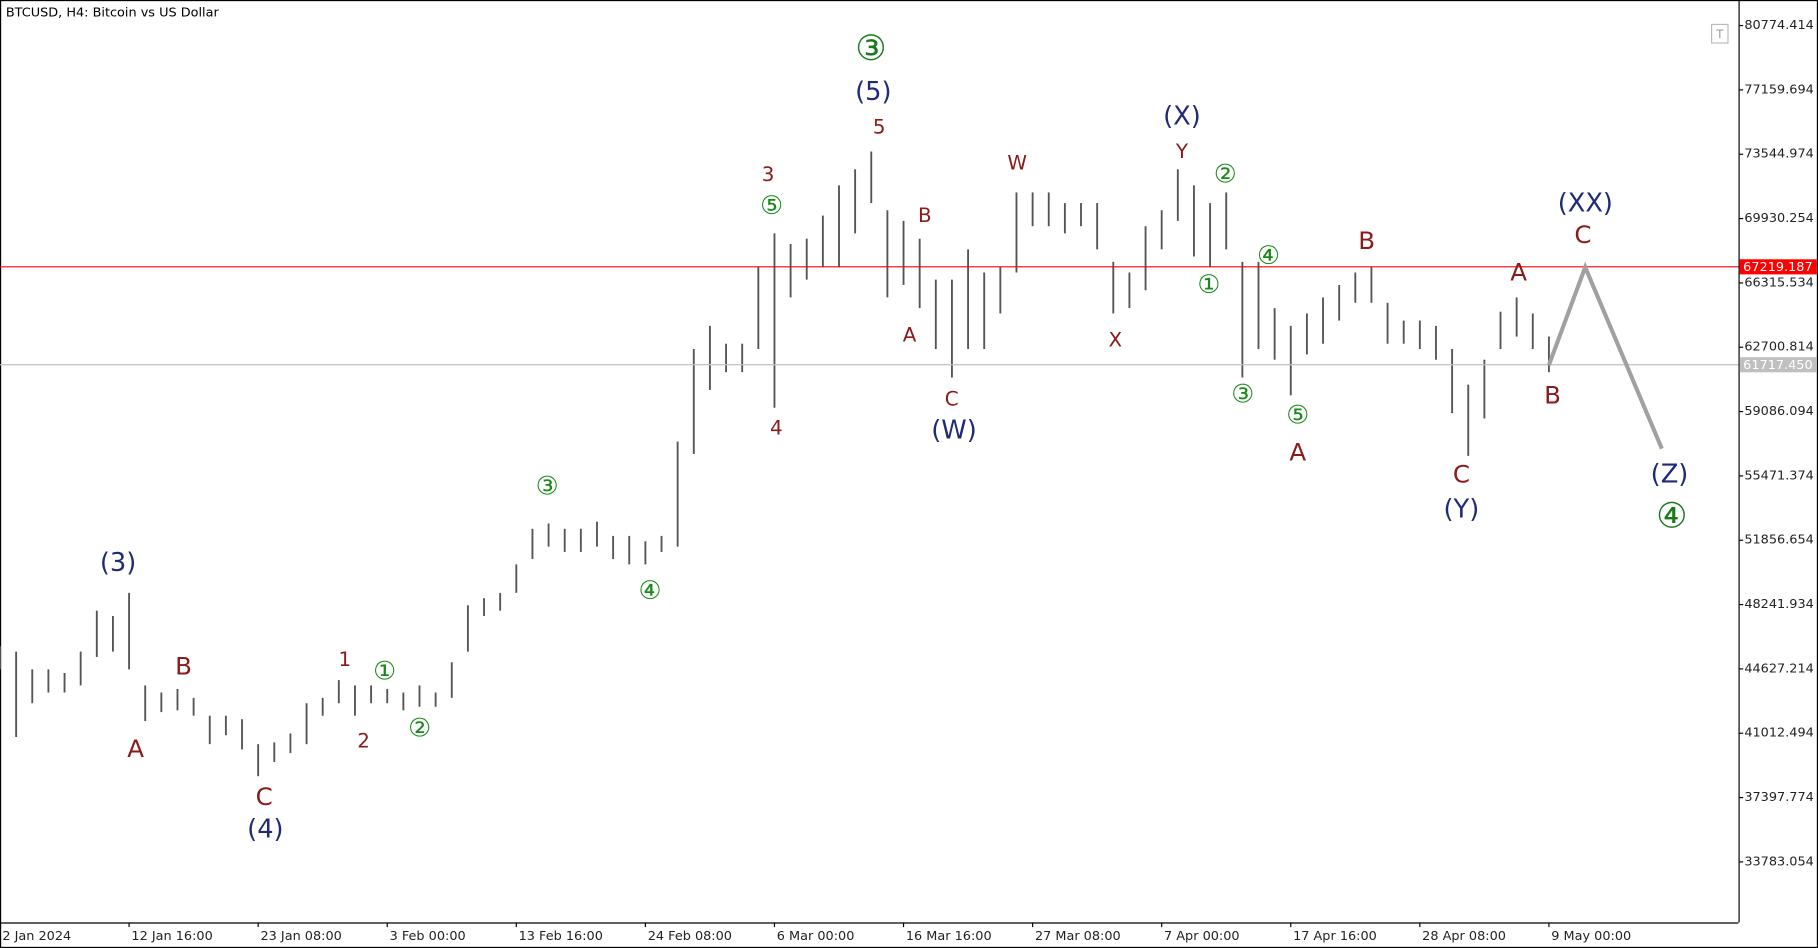 Image resolution: width=1818 pixels, height=948 pixels. Describe the element at coordinates (1182, 151) in the screenshot. I see `wave-label: Y` at that location.